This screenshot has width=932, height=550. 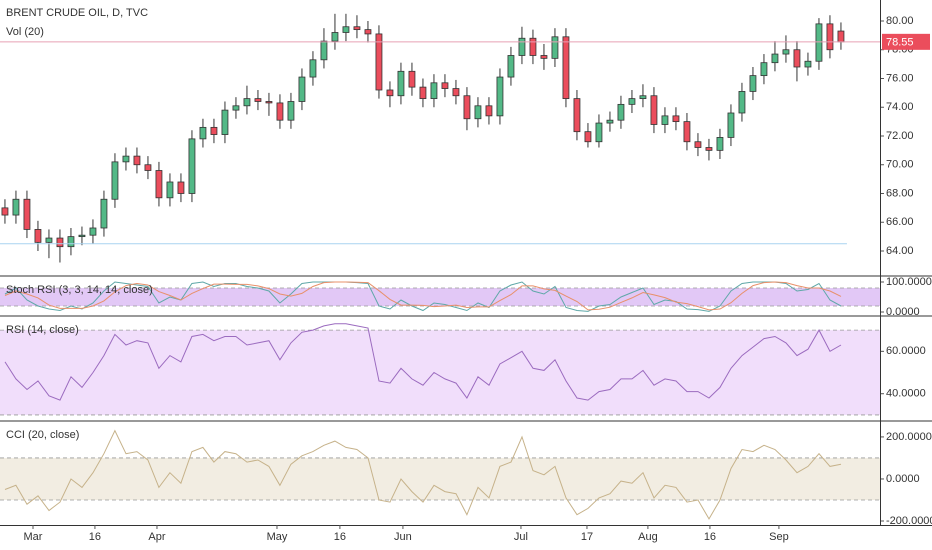 I want to click on y-tick-label: 64.00, so click(x=900, y=251).